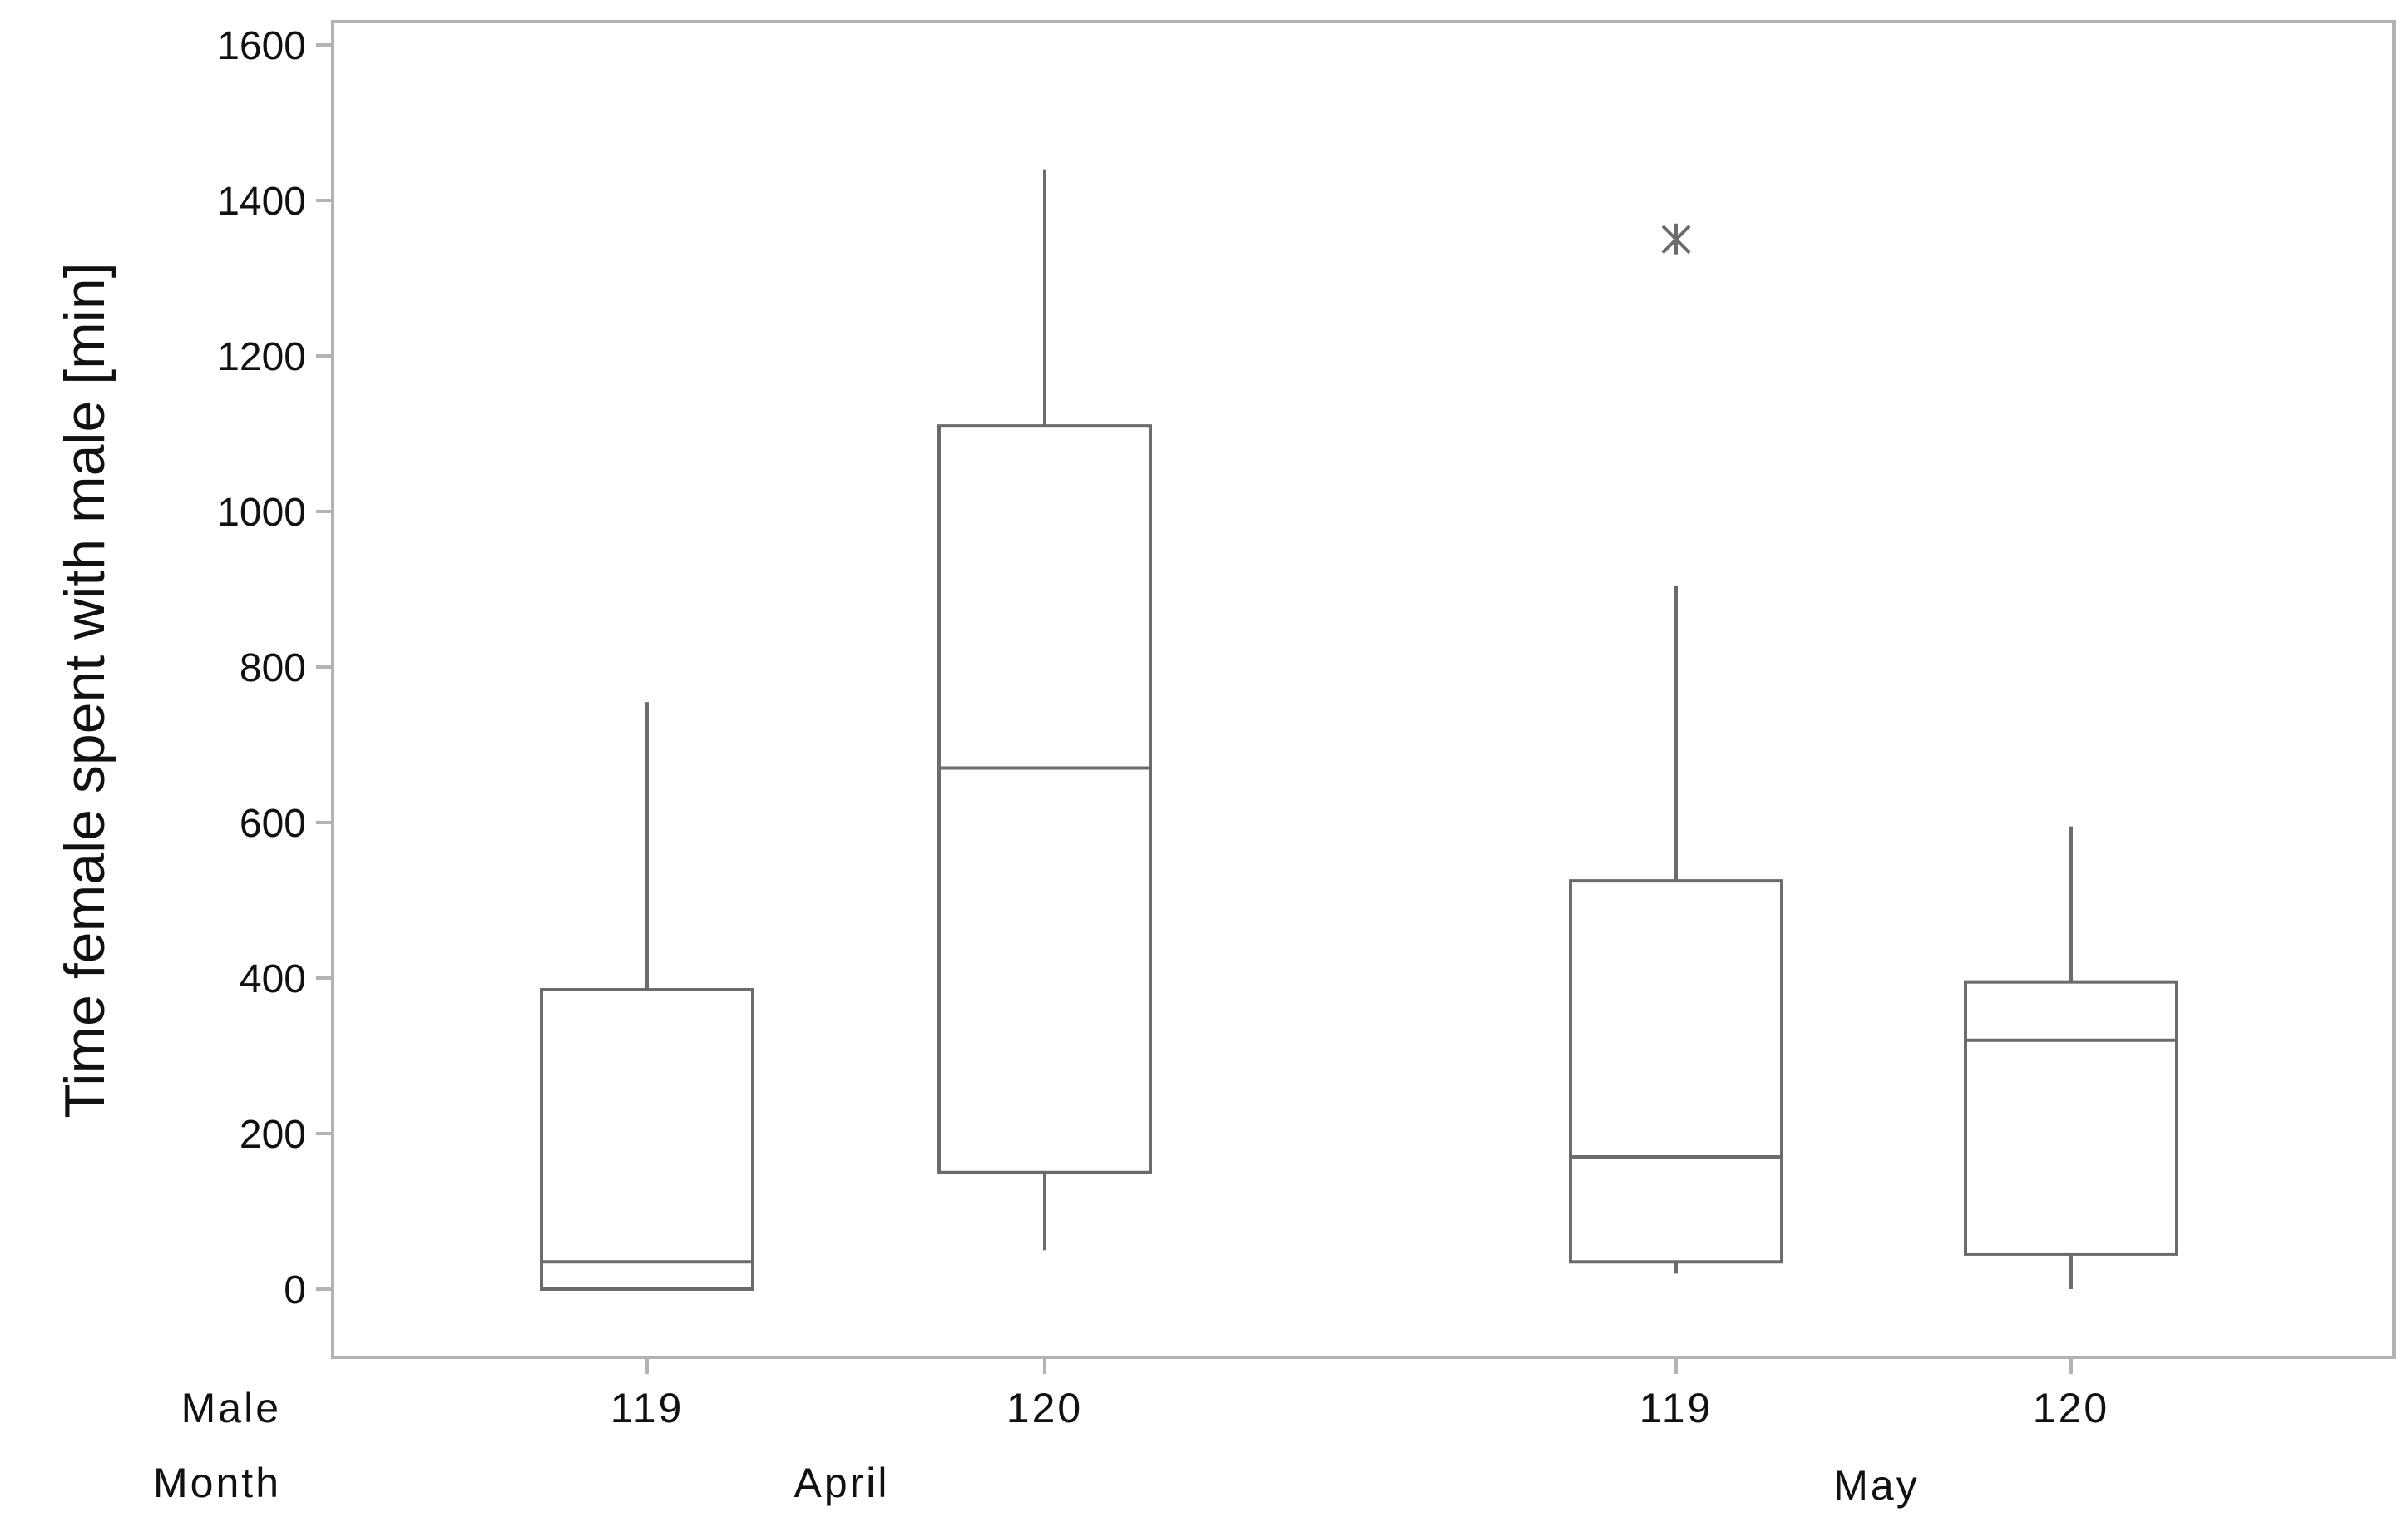  I want to click on y-tick-label: 600, so click(273, 824).